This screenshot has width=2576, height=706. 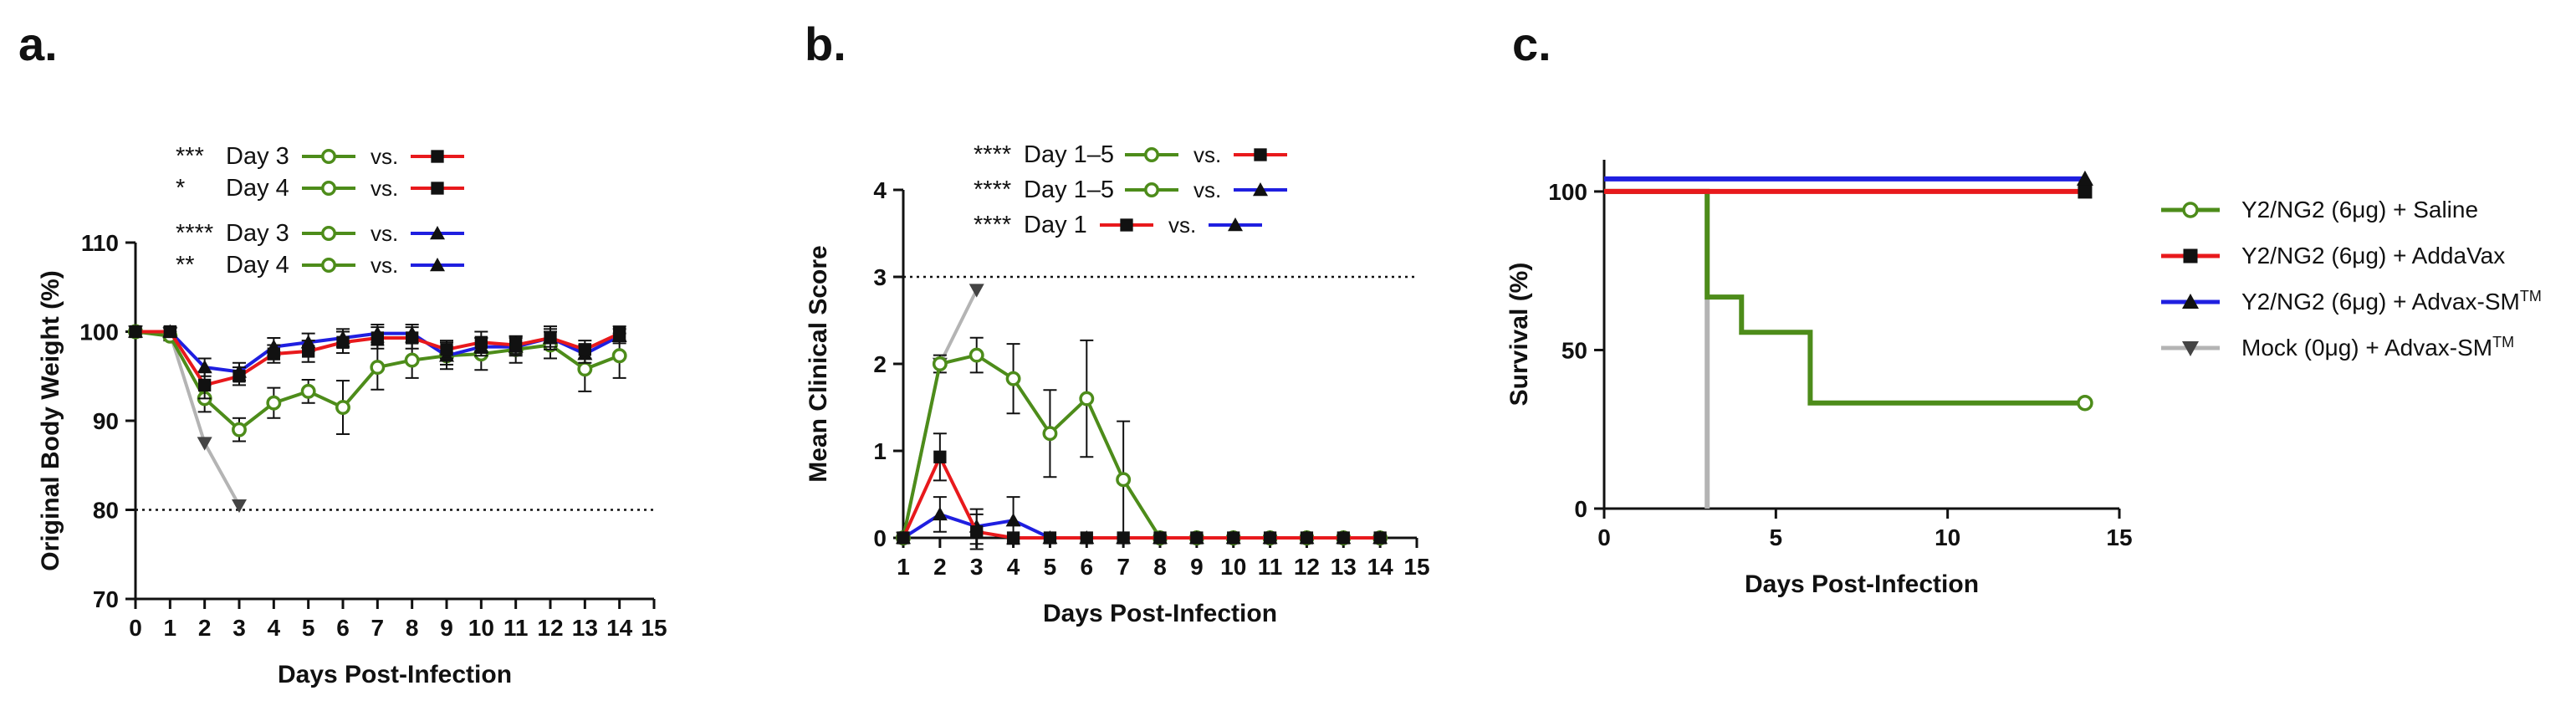 I want to click on significance-row: **** Day 1 vs., so click(x=1118, y=225).